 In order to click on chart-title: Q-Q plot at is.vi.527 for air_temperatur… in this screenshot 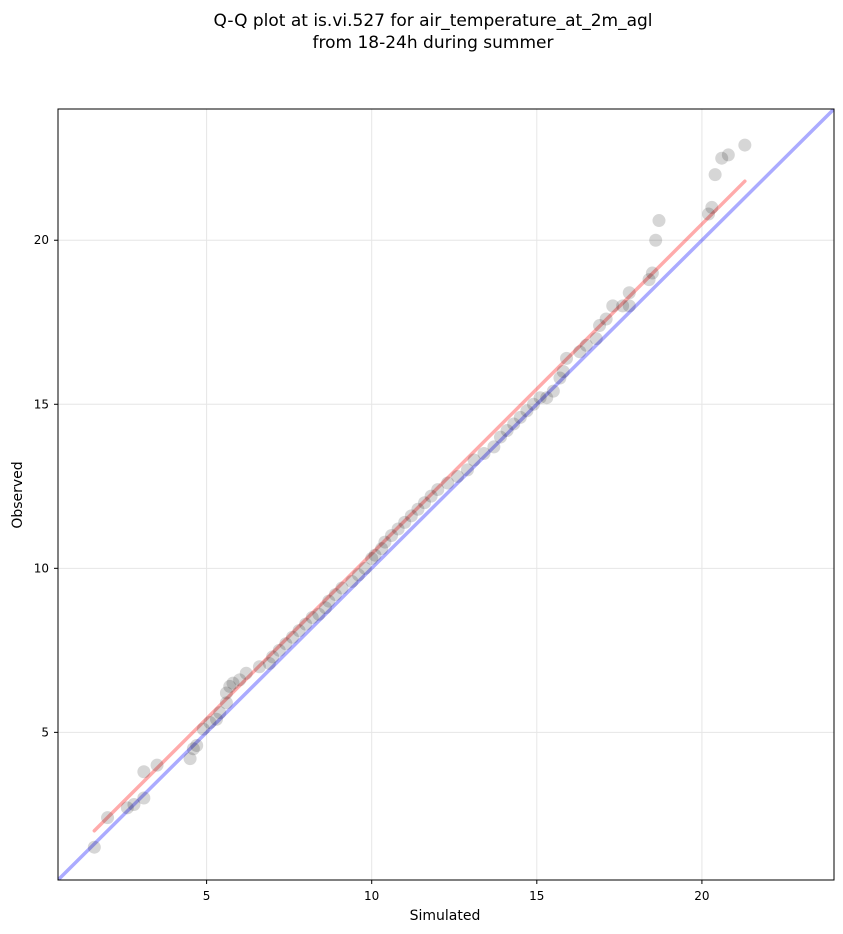, I will do `click(432, 21)`.